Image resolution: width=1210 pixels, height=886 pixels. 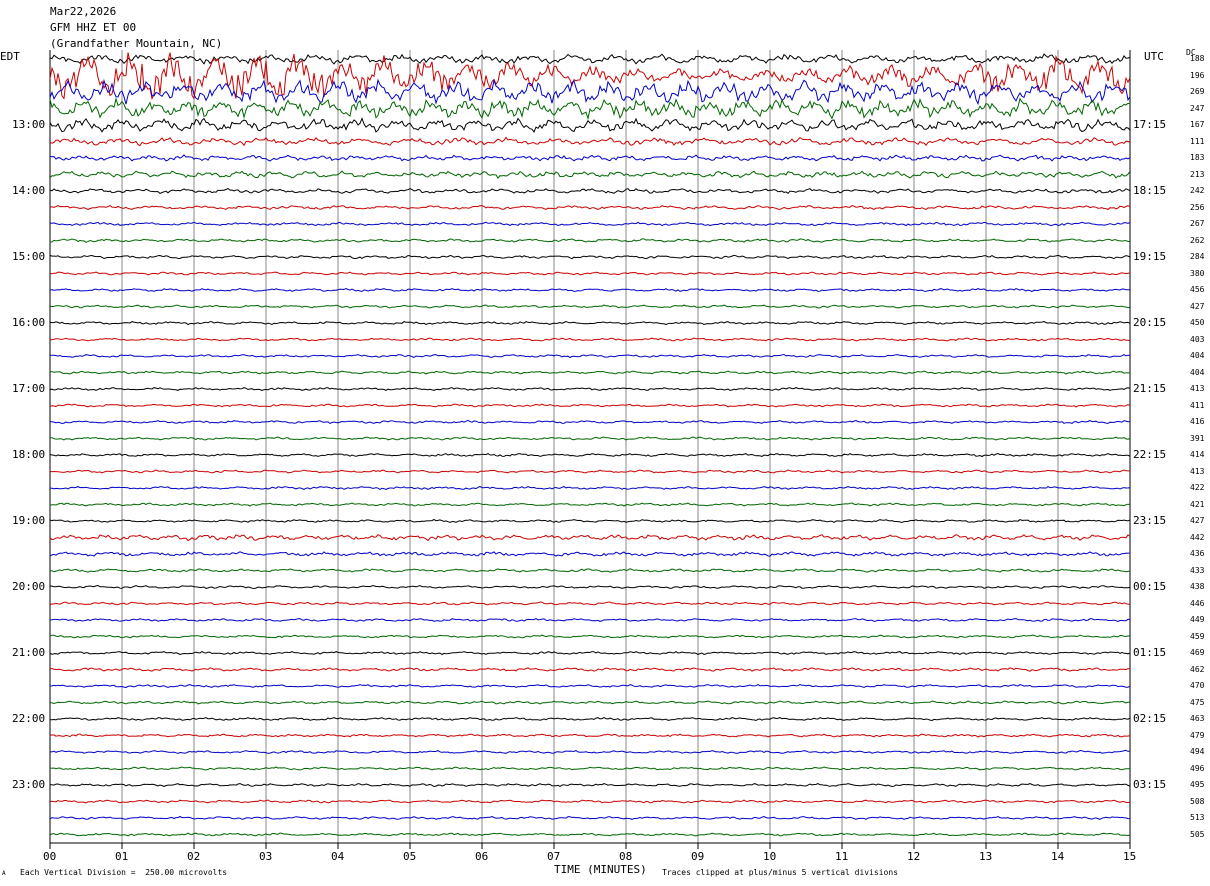 What do you see at coordinates (482, 856) in the screenshot?
I see `x-tick-label: 06` at bounding box center [482, 856].